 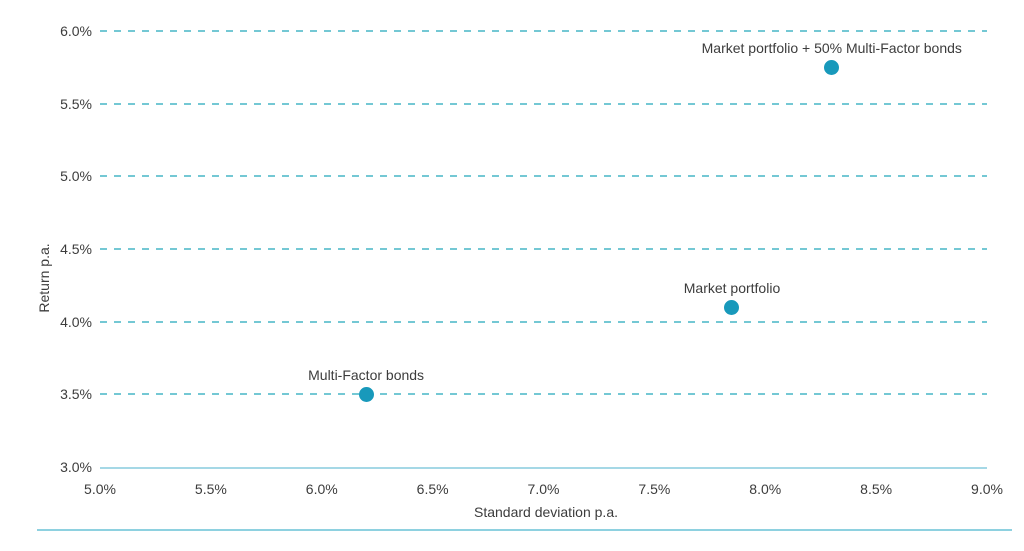 I want to click on x-tick-label-5.5%: 5.5%, so click(x=210, y=489).